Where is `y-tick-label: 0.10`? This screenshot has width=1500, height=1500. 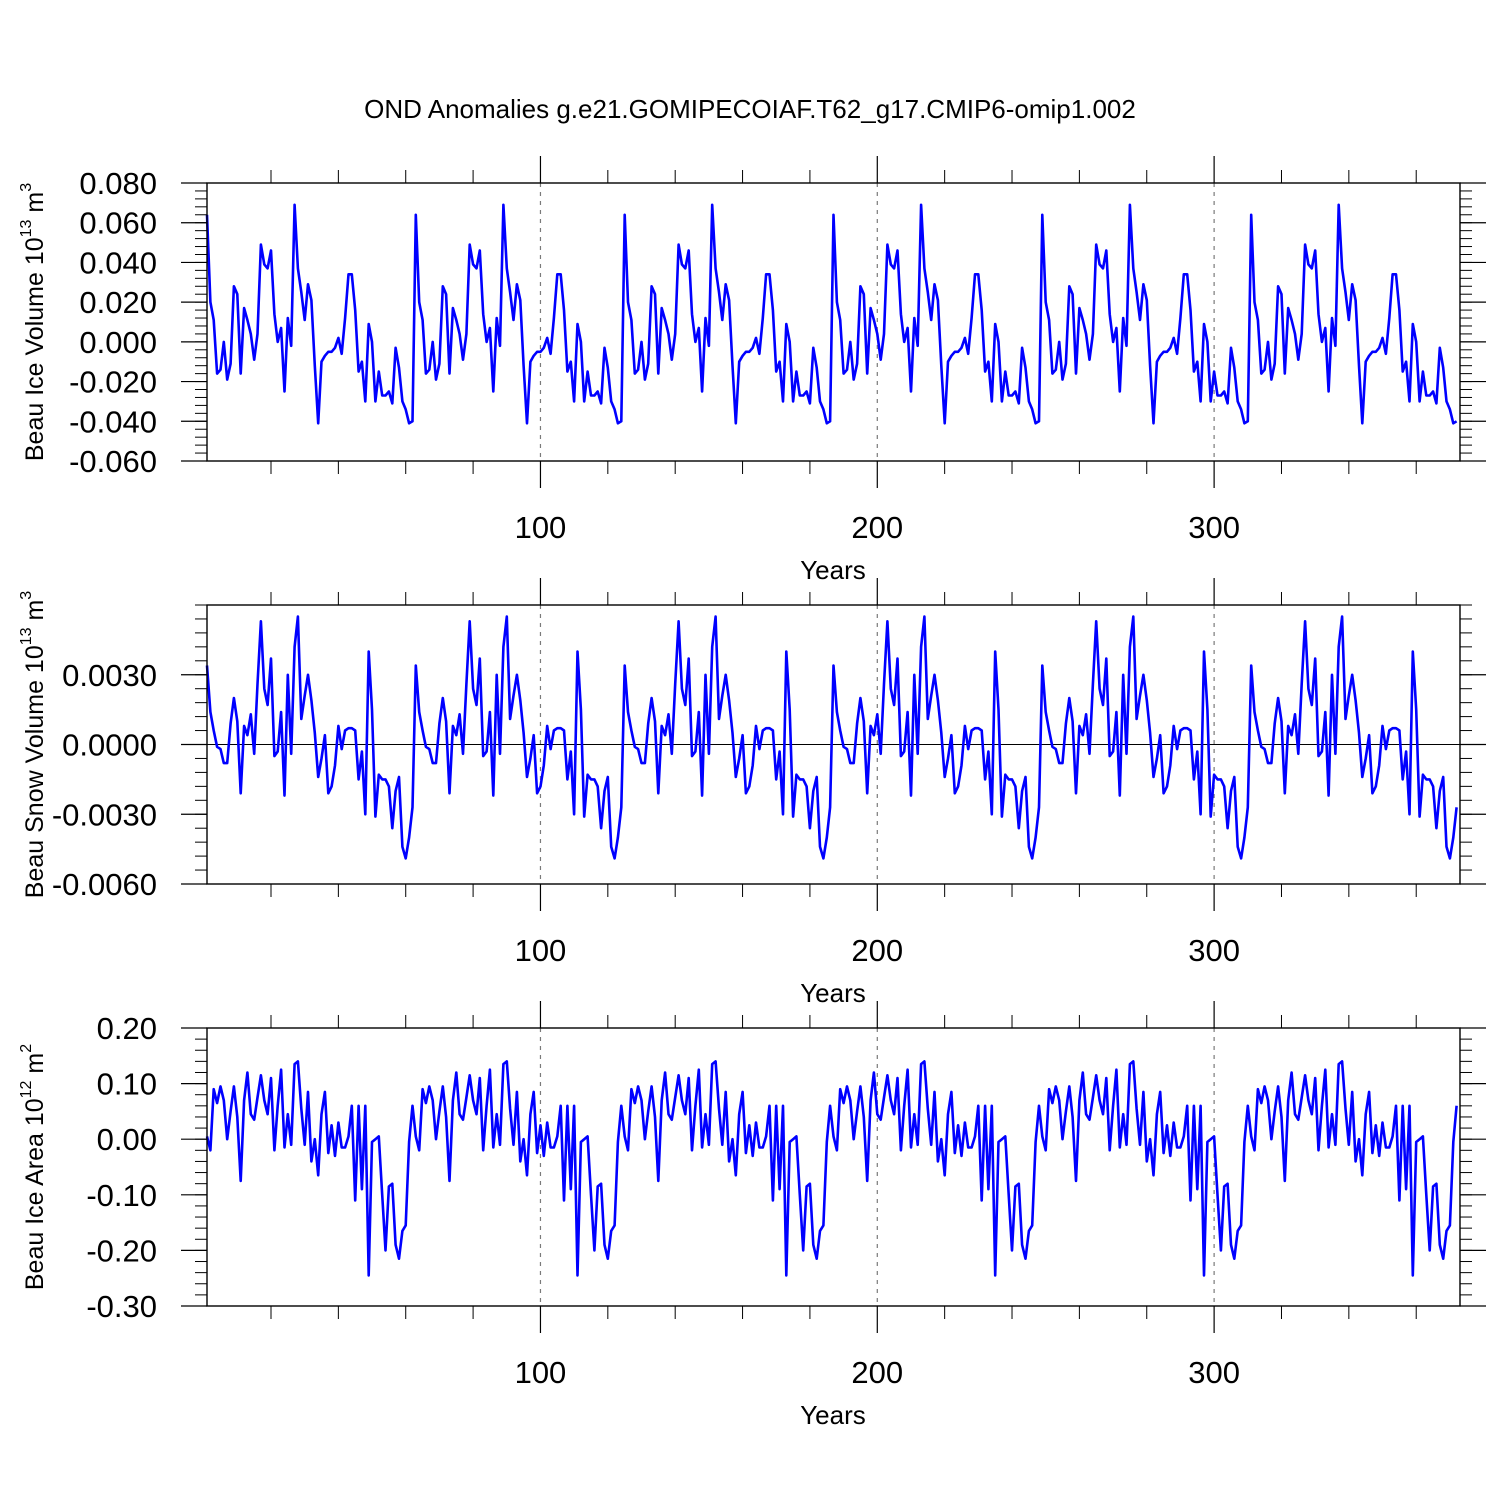 y-tick-label: 0.10 is located at coordinates (127, 1084).